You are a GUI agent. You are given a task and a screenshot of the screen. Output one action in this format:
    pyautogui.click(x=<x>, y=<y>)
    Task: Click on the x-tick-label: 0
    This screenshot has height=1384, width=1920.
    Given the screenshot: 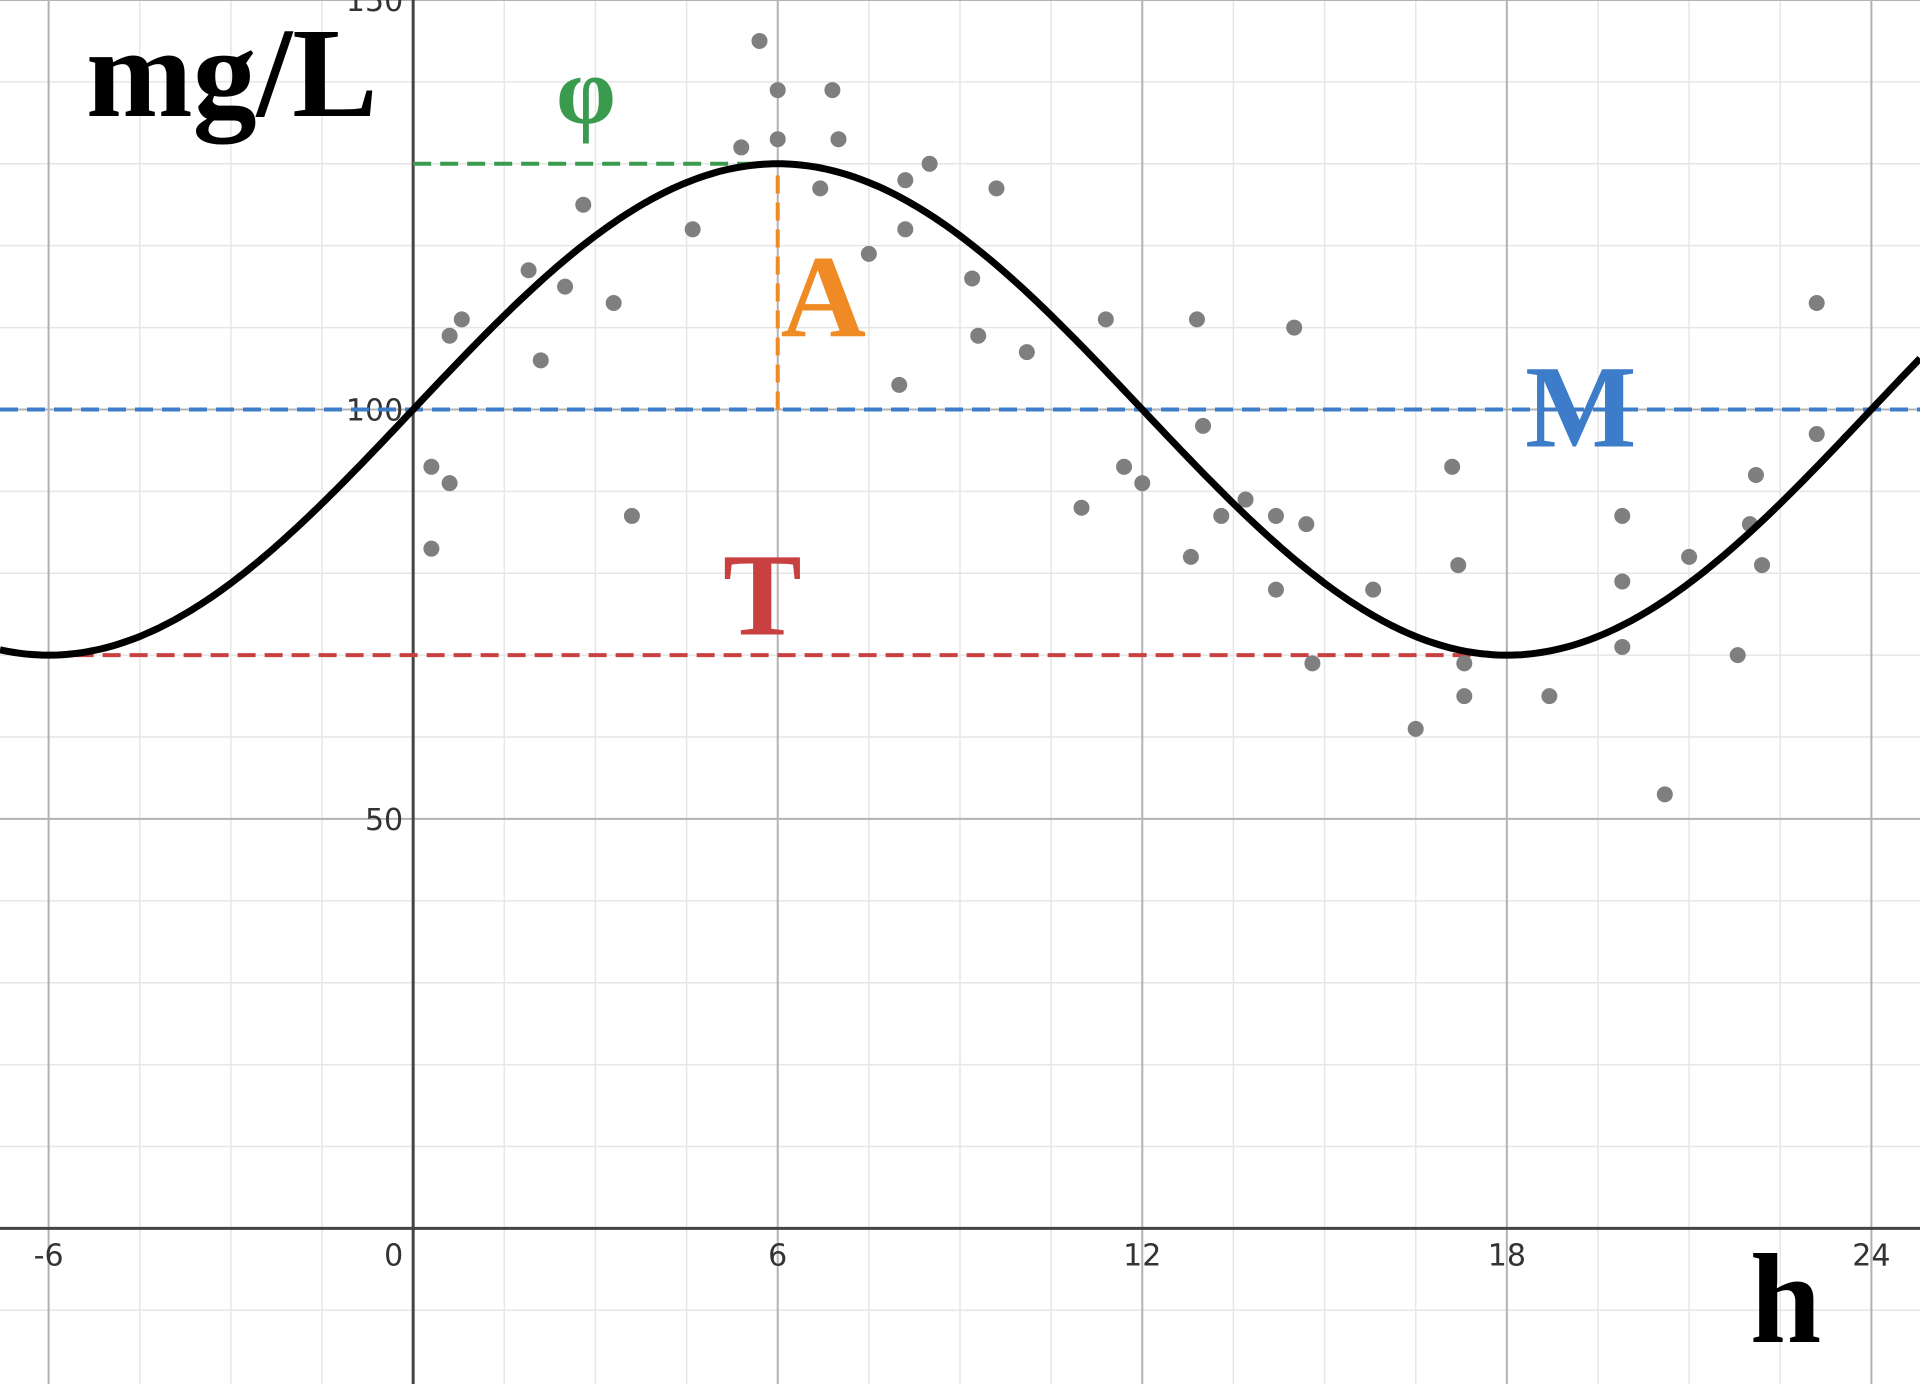 What is the action you would take?
    pyautogui.click(x=393, y=1255)
    